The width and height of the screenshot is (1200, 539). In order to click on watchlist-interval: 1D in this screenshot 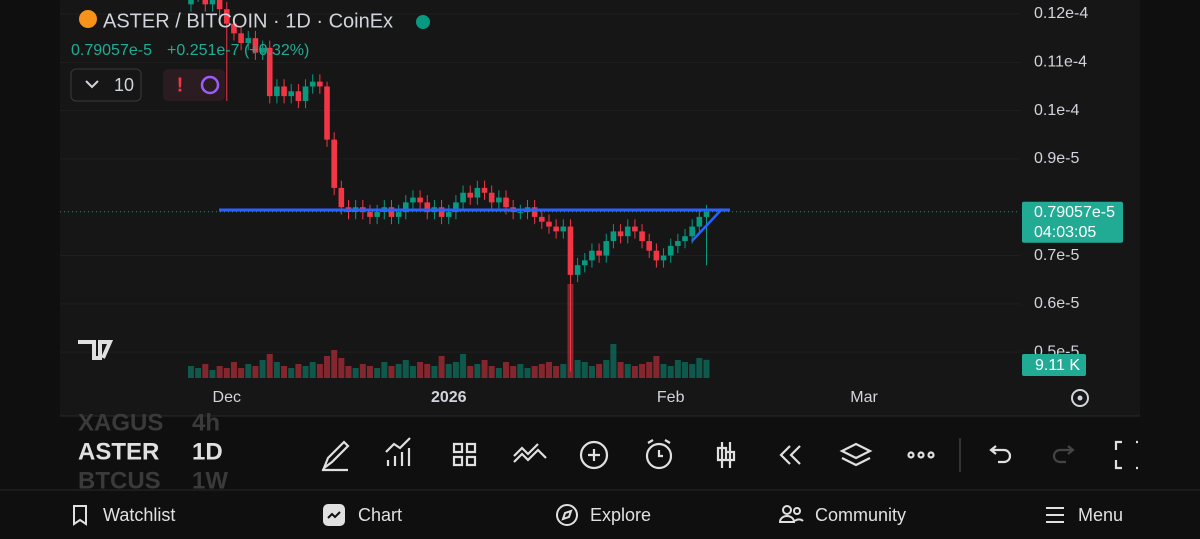, I will do `click(207, 451)`.